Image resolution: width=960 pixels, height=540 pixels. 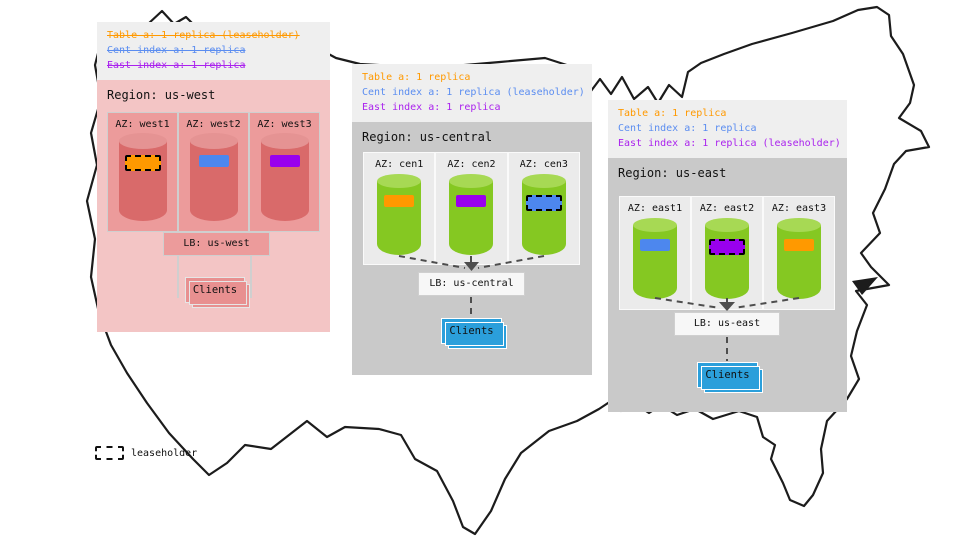 I want to click on az-label: AZ: east1, so click(x=655, y=208).